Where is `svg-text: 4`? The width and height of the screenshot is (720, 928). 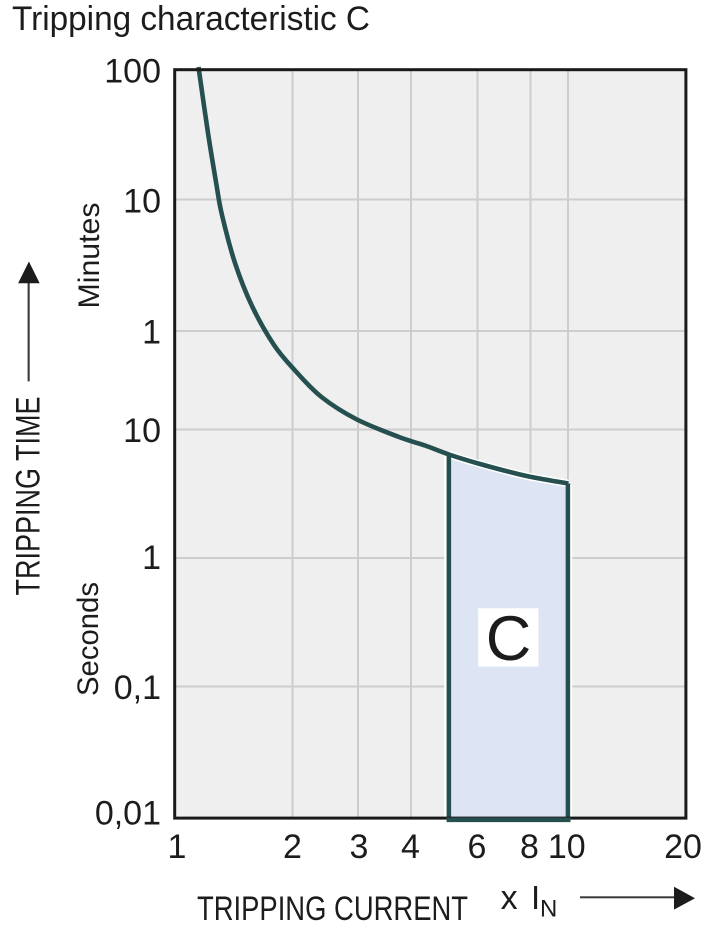 svg-text: 4 is located at coordinates (410, 847).